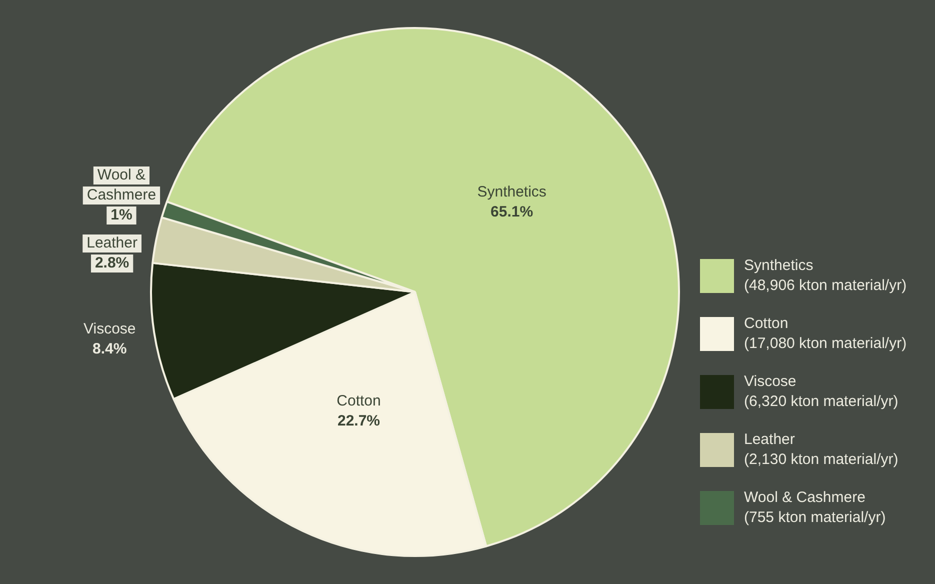 This screenshot has height=584, width=935. Describe the element at coordinates (815, 518) in the screenshot. I see `text: (755 kton material/yr)` at that location.